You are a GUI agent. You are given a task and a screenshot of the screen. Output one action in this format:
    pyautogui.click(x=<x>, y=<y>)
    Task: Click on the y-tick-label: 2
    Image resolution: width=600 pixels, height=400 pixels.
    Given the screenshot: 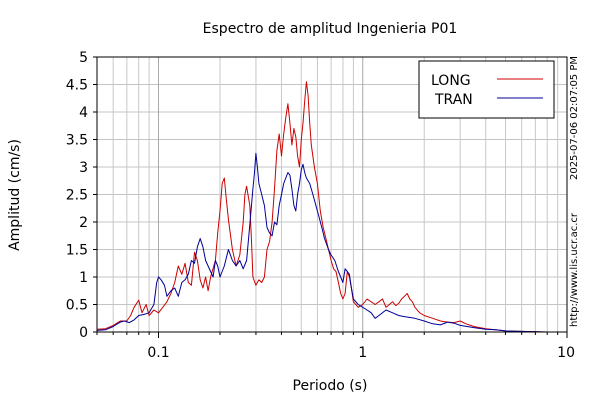 What is the action you would take?
    pyautogui.click(x=83, y=223)
    